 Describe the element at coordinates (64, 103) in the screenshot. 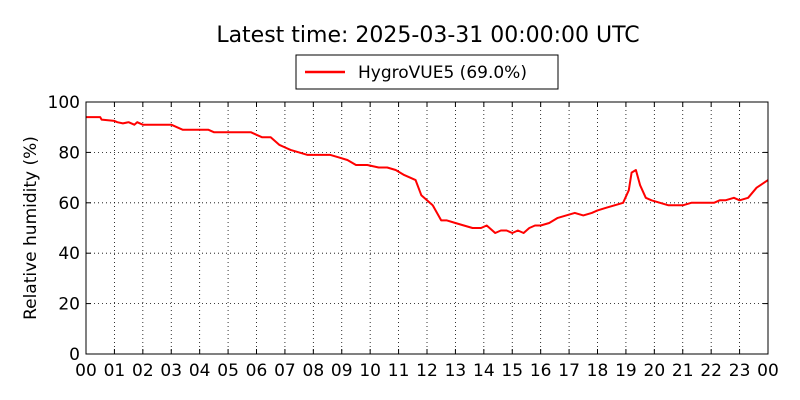

I see `y-tick-label: 100` at that location.